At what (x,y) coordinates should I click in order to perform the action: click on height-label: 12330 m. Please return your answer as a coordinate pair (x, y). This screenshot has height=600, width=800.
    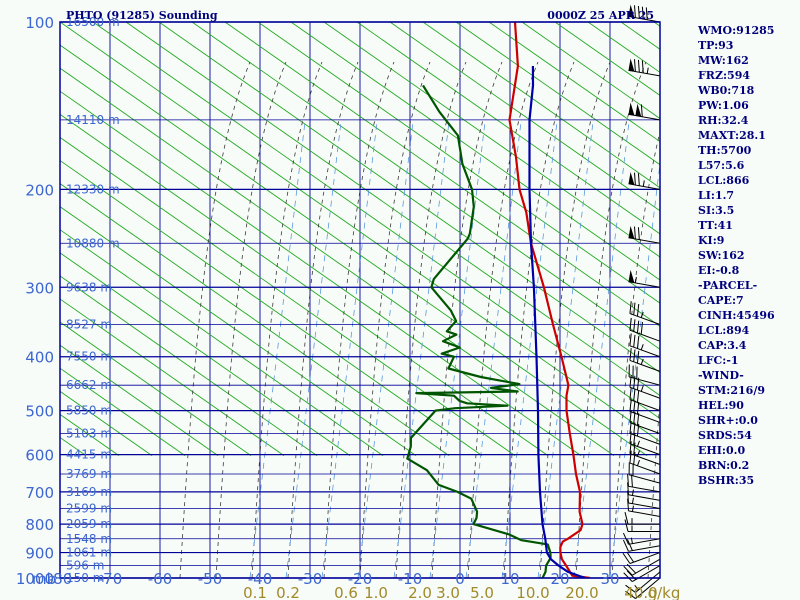
    Looking at the image, I should click on (93, 189).